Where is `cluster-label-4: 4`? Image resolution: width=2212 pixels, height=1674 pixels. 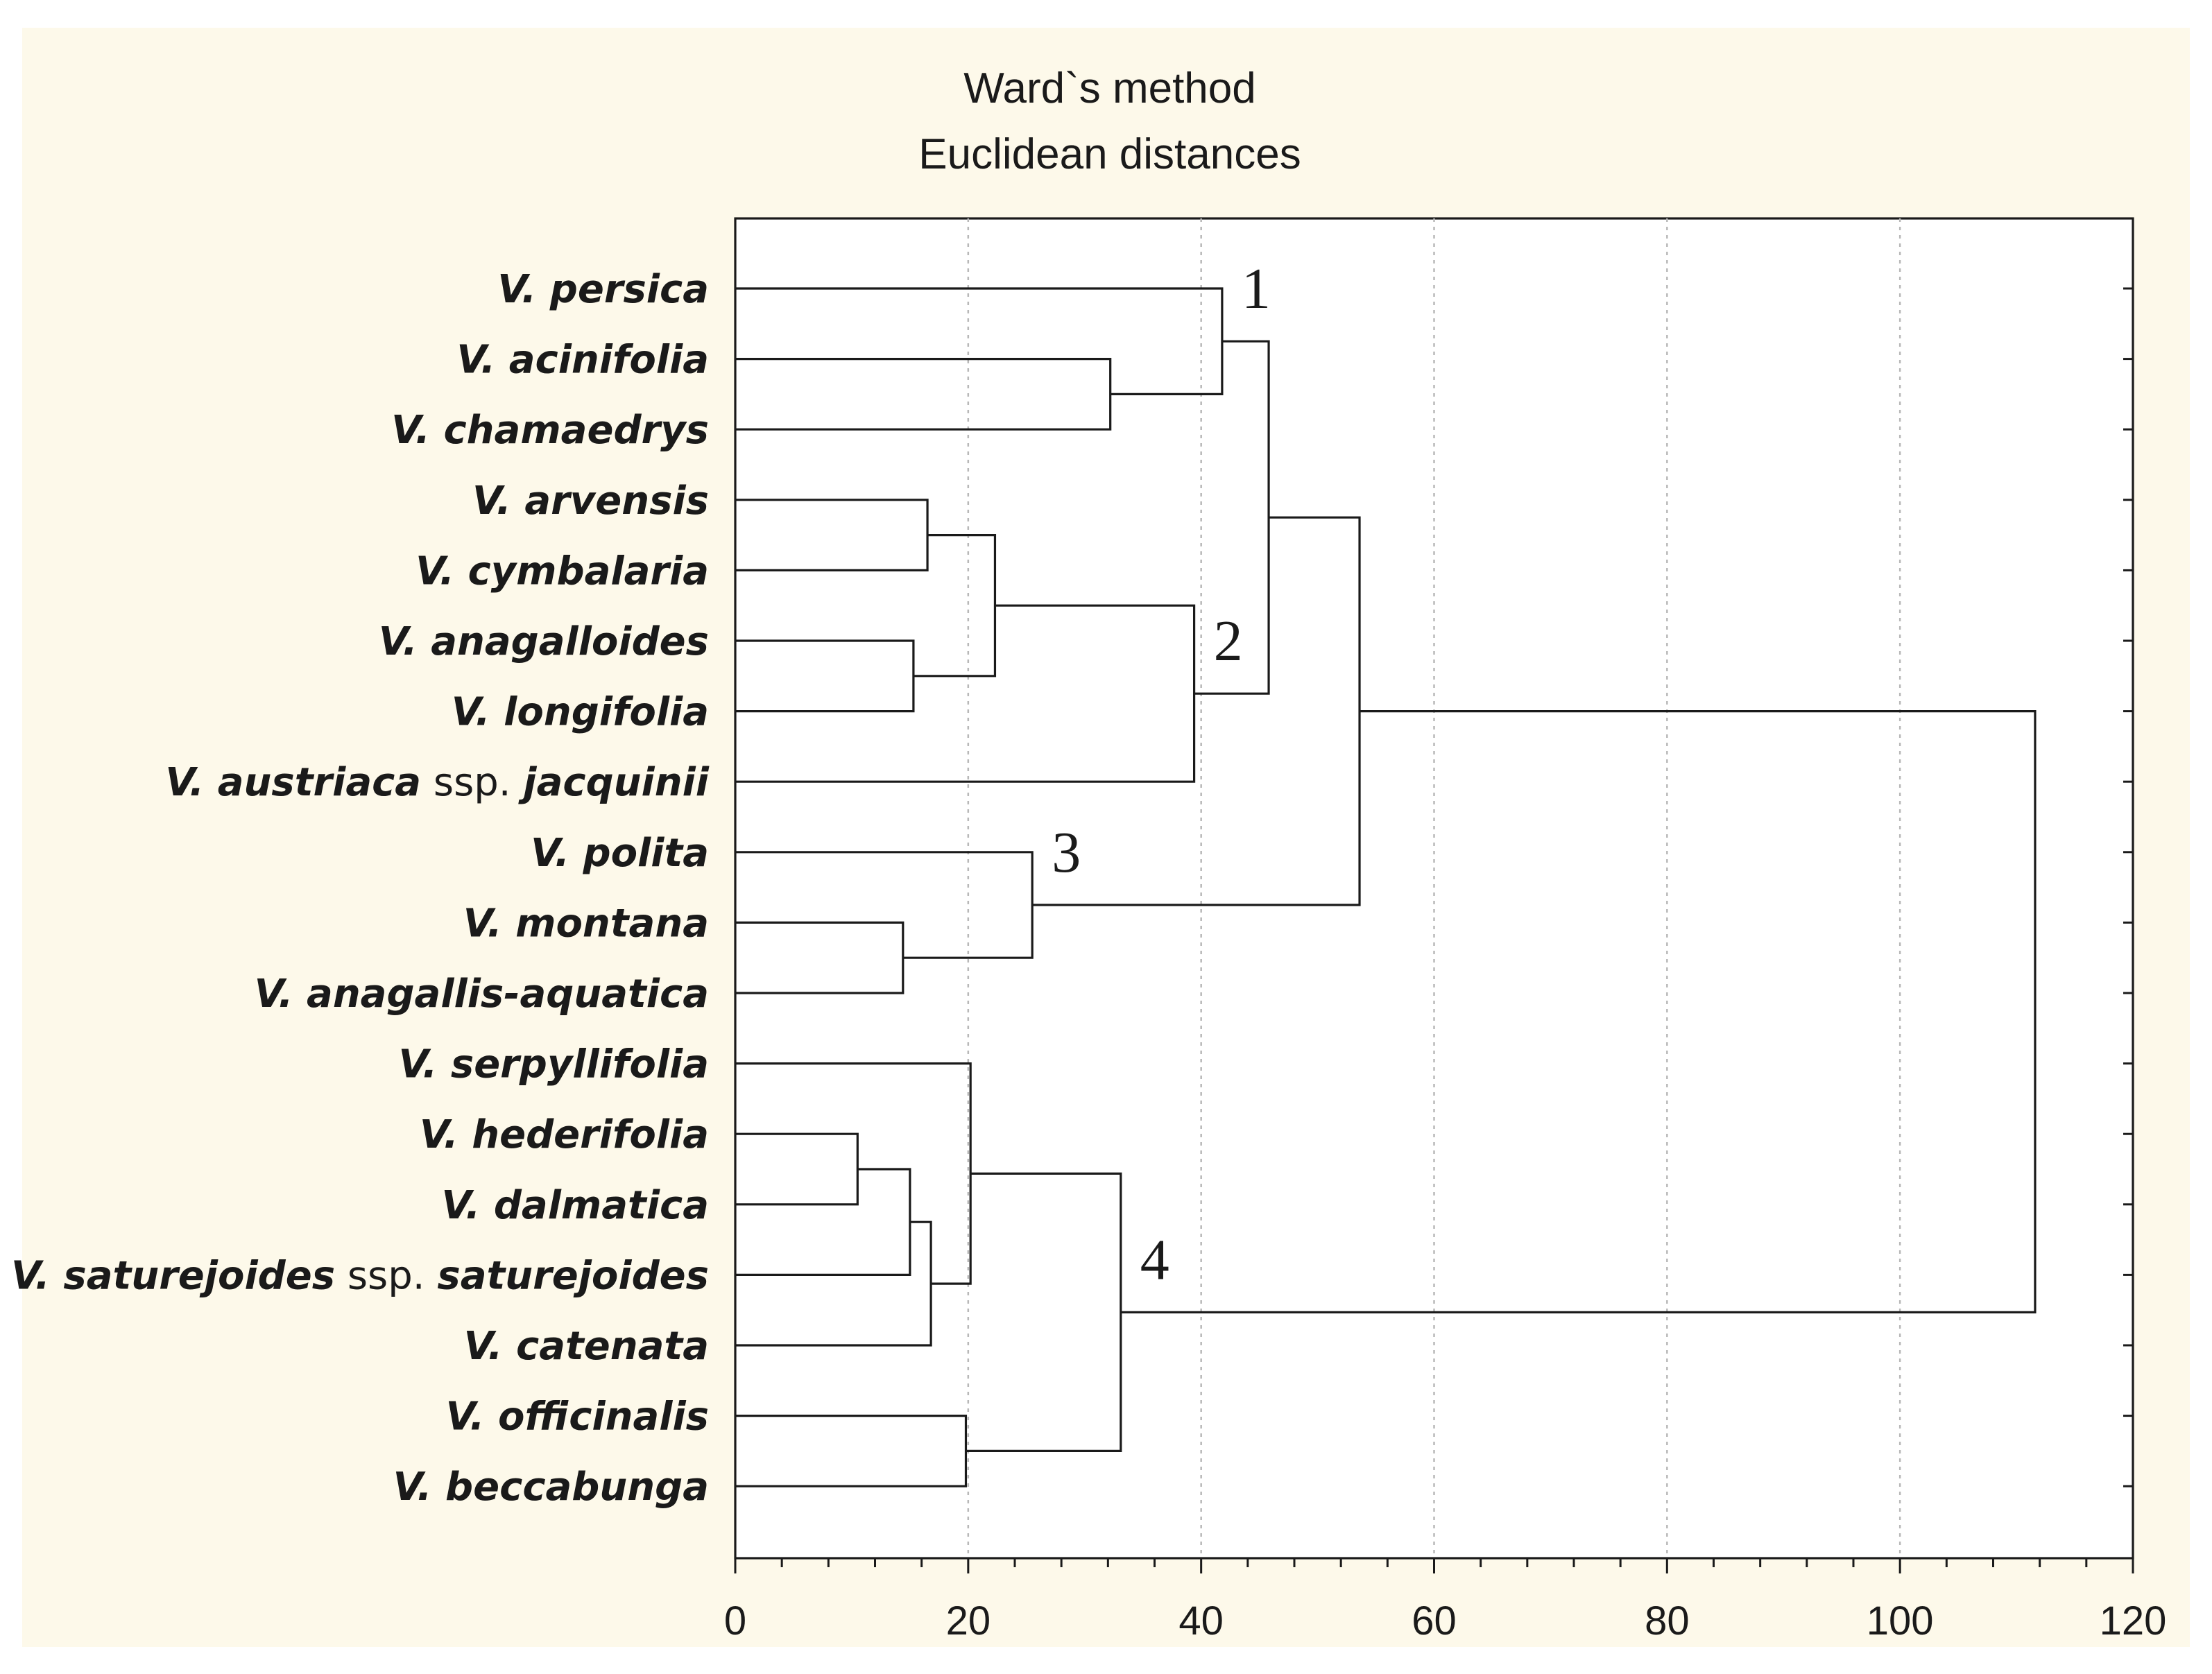 cluster-label-4: 4 is located at coordinates (1154, 1260).